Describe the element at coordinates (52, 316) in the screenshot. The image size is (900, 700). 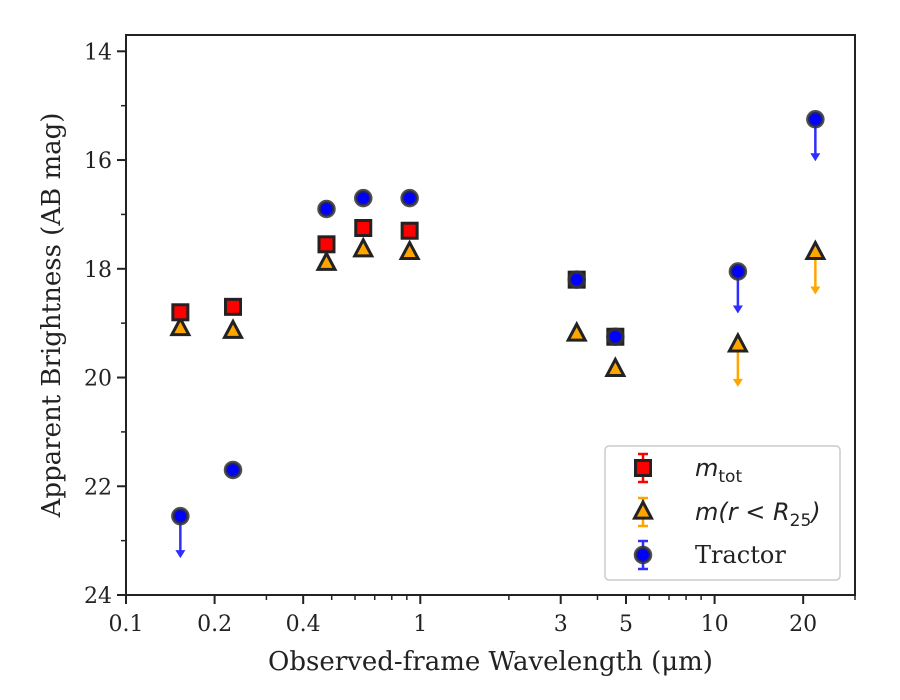
I see `y-axis-label: Apparent Brightness (AB mag)` at that location.